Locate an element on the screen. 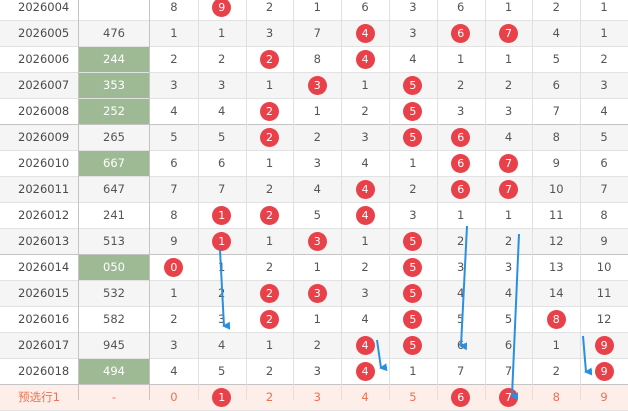 Image resolution: width=628 pixels, height=411 pixels. table-row: 2026006 244 2 2 2 8 4 4 1 1 5 2 is located at coordinates (314, 59).